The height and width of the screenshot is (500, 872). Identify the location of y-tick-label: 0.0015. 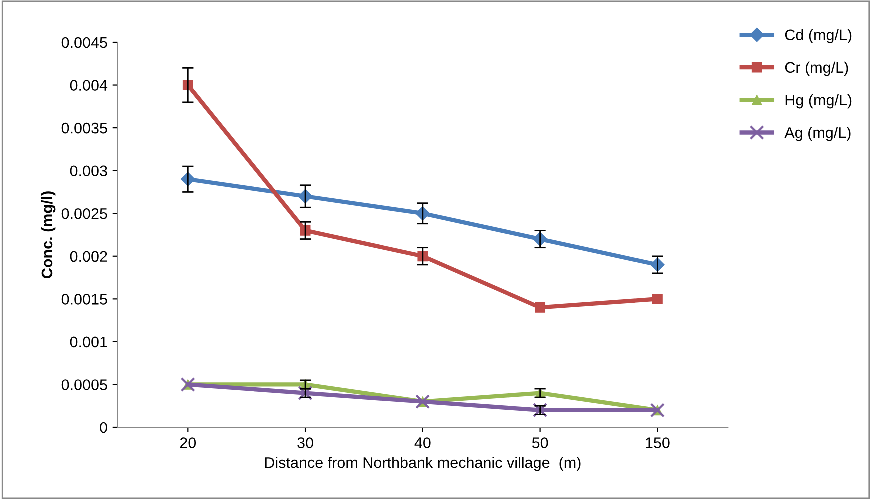
(85, 299).